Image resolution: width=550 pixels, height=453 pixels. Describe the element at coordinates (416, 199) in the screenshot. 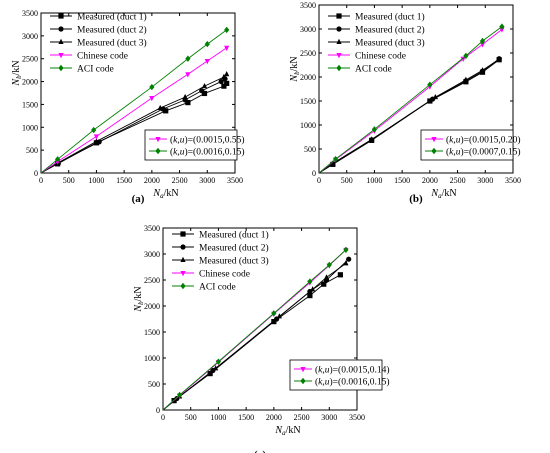

I see `panel-caption: (b)` at that location.